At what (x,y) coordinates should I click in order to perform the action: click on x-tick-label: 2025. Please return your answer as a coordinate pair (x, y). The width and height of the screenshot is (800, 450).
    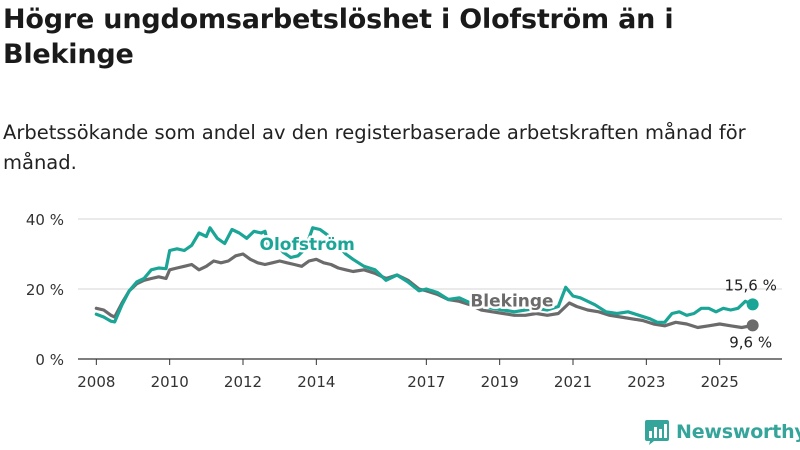
    Looking at the image, I should click on (720, 382).